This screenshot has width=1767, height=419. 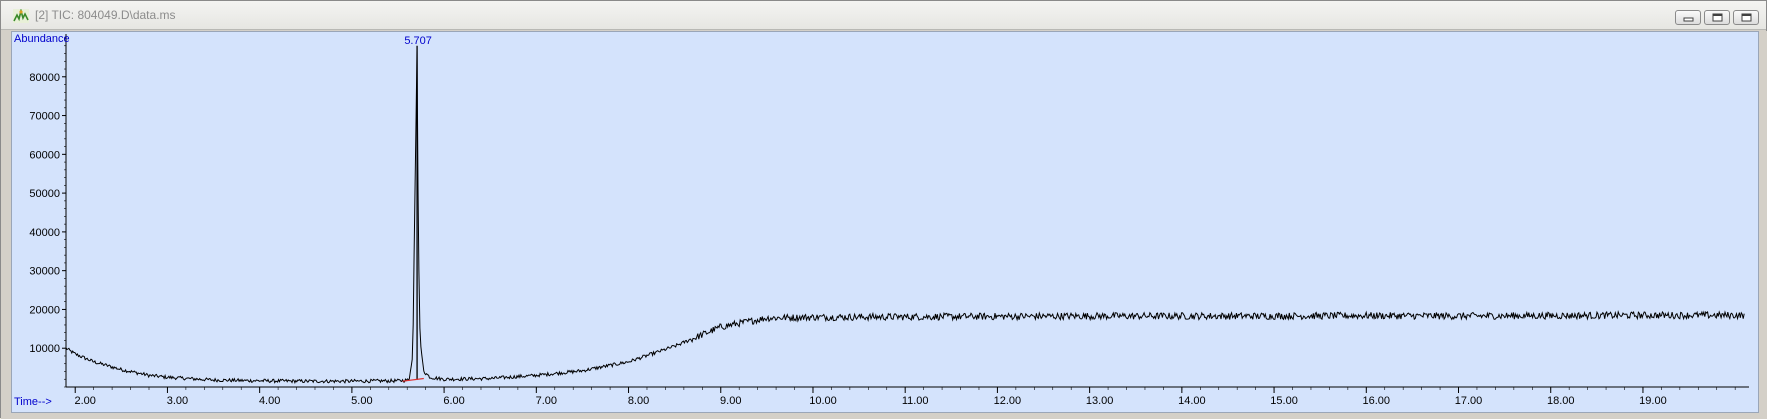 I want to click on window-edge-right, so click(x=1764, y=224).